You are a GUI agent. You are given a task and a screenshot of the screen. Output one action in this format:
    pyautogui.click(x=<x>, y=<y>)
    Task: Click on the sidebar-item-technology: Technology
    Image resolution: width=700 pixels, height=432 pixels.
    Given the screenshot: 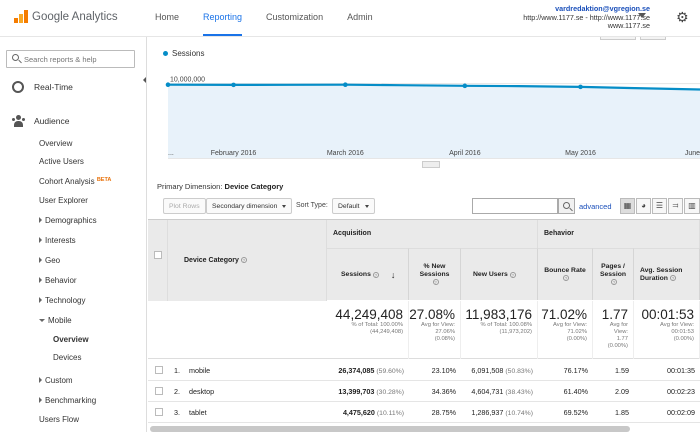 What is the action you would take?
    pyautogui.click(x=62, y=300)
    